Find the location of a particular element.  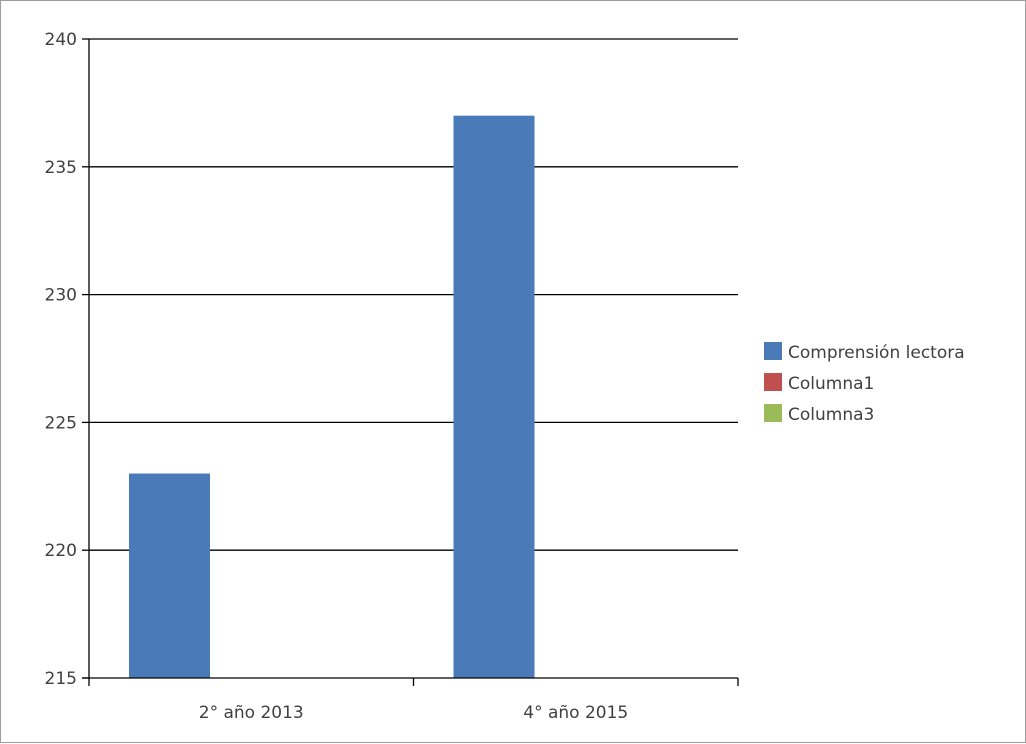

y-tick-label: 215 is located at coordinates (61, 679).